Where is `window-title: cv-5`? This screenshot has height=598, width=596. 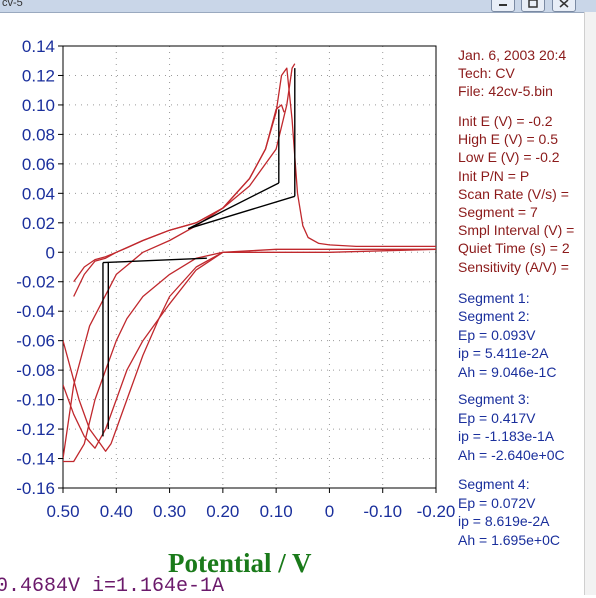
window-title: cv-5 is located at coordinates (12, 4).